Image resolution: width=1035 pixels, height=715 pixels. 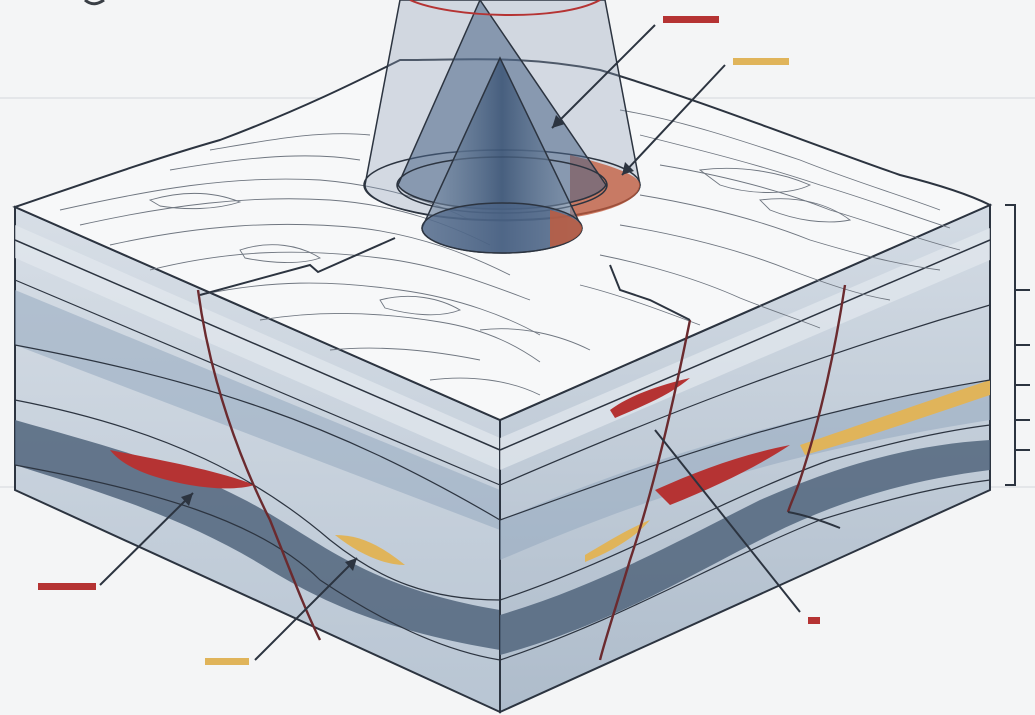 What do you see at coordinates (566, 228) in the screenshot?
I see `inner-base-highlight` at bounding box center [566, 228].